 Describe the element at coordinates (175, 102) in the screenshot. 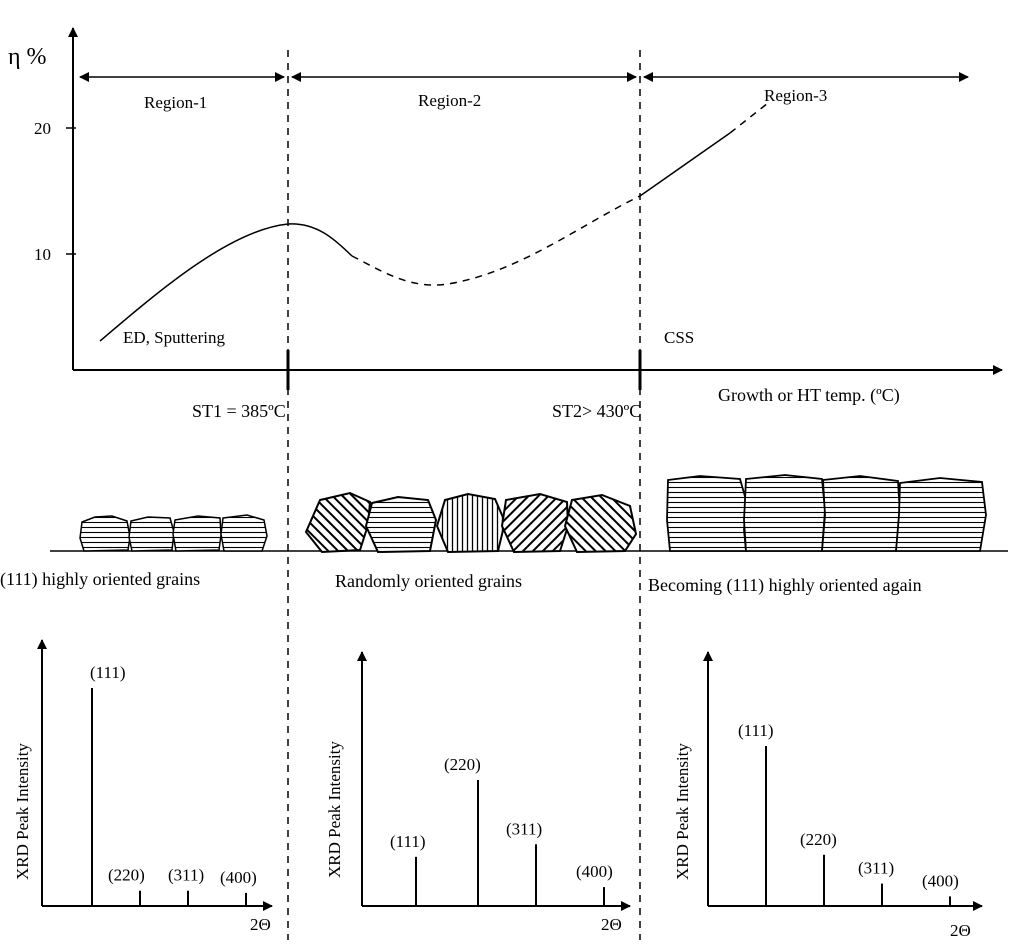

I see `region-1-label: Region-1` at that location.